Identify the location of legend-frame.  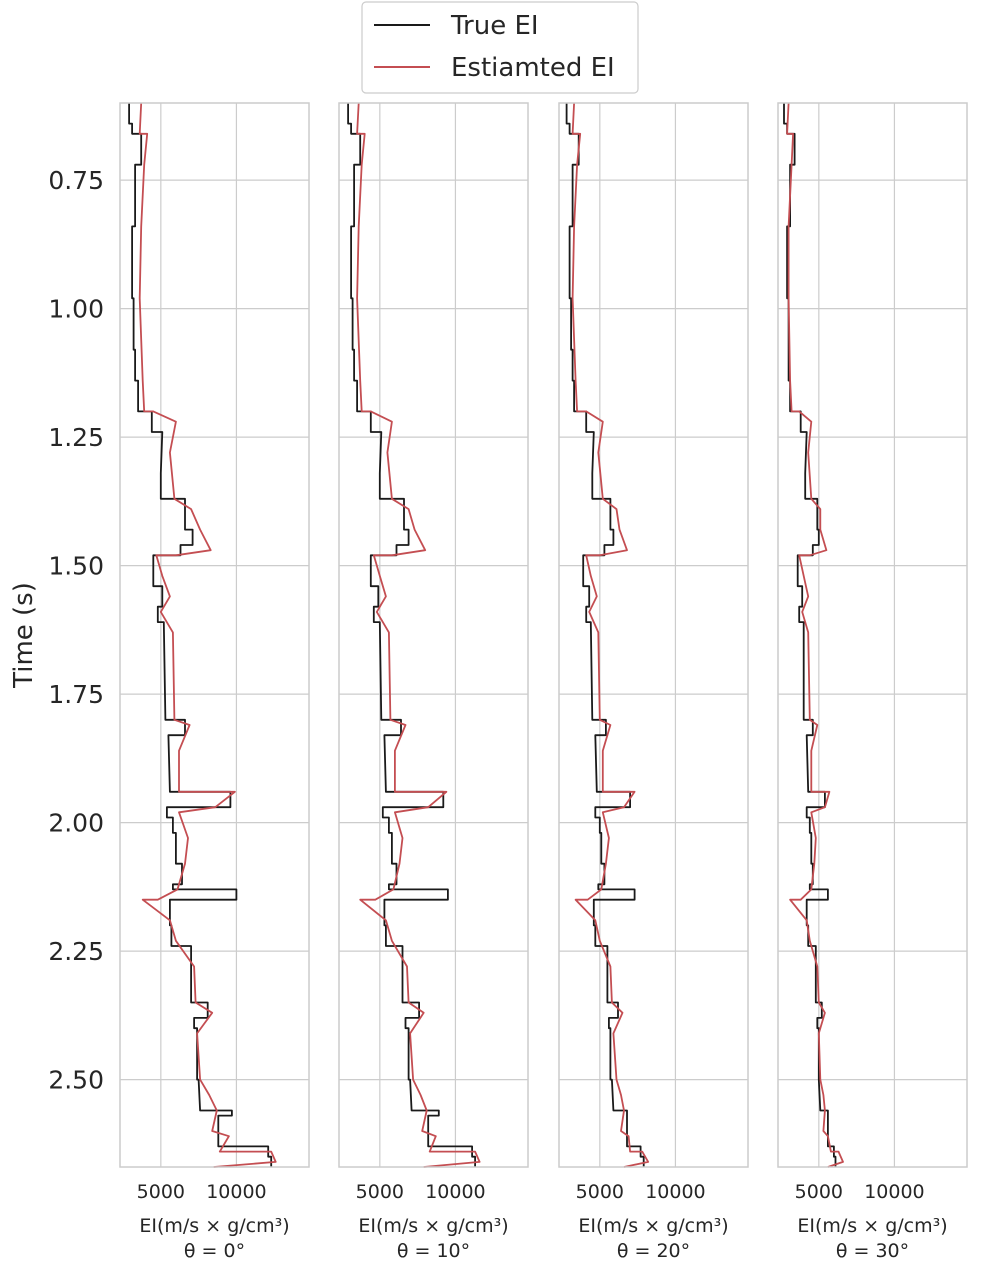
(500, 47).